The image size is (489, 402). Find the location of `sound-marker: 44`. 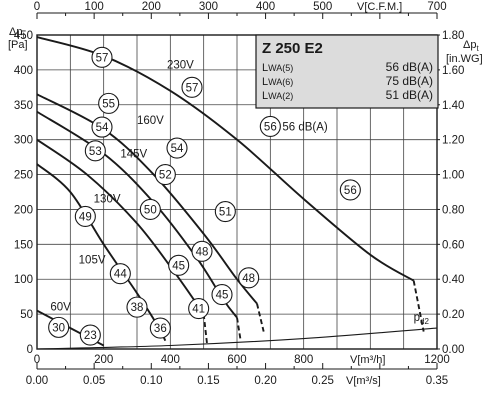

sound-marker: 44 is located at coordinates (120, 274).